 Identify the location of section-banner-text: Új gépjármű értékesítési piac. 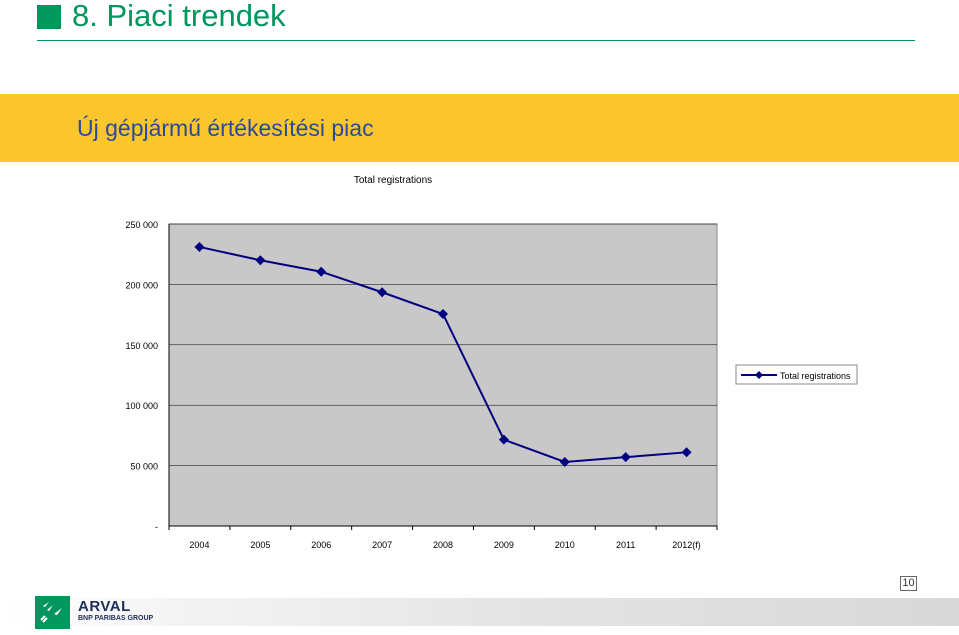
(225, 128).